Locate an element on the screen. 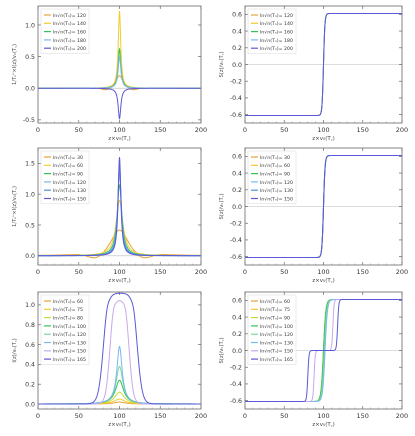 The width and height of the screenshot is (415, 436). y-tick-label: 0.8 is located at coordinates (30, 325).